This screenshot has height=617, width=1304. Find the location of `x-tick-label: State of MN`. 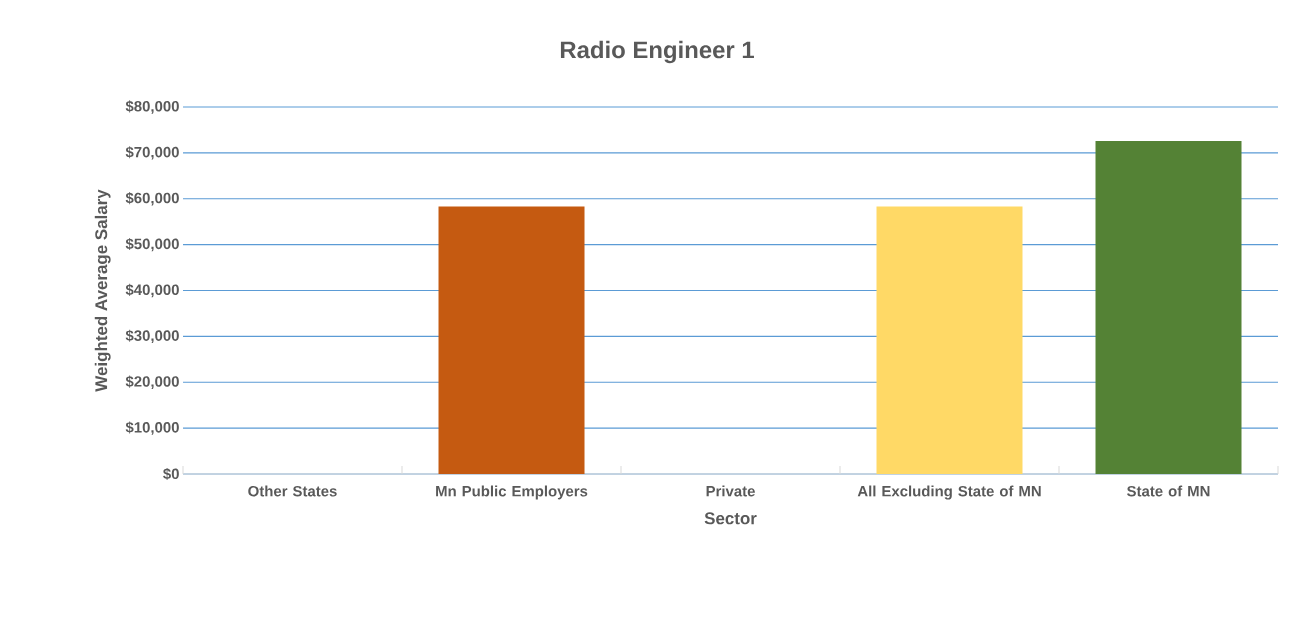

x-tick-label: State of MN is located at coordinates (1168, 491).